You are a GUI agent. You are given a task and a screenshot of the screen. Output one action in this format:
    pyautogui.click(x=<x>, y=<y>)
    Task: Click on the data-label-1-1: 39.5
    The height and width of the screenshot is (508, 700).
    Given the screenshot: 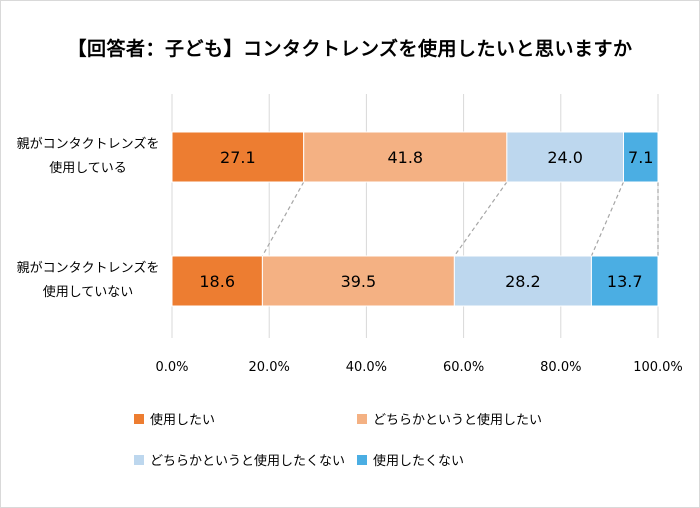 What is the action you would take?
    pyautogui.click(x=359, y=281)
    